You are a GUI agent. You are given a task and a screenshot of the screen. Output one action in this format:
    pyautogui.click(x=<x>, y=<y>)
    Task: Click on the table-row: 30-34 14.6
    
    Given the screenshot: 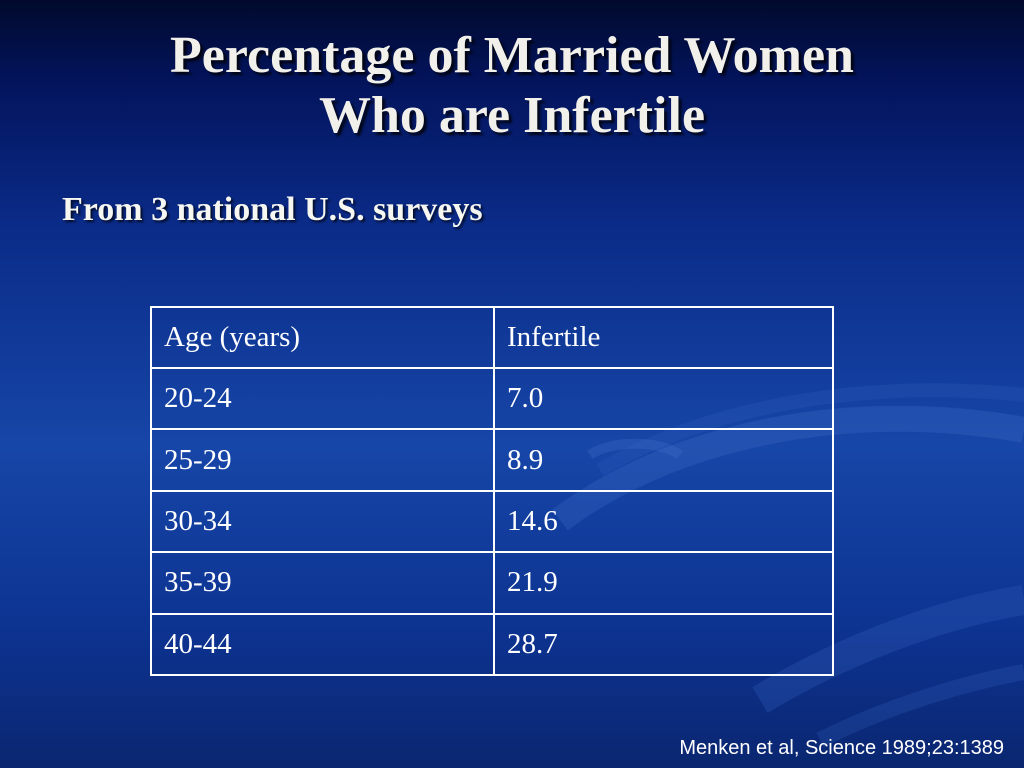 What is the action you would take?
    pyautogui.click(x=492, y=521)
    